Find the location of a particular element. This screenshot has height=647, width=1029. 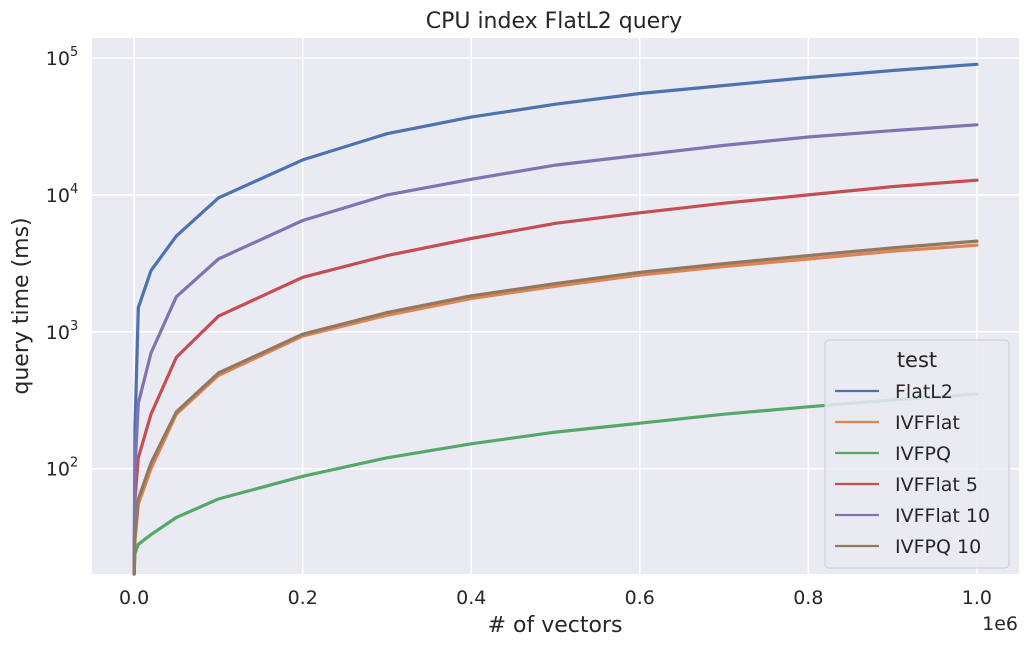

legend-box is located at coordinates (917, 454).